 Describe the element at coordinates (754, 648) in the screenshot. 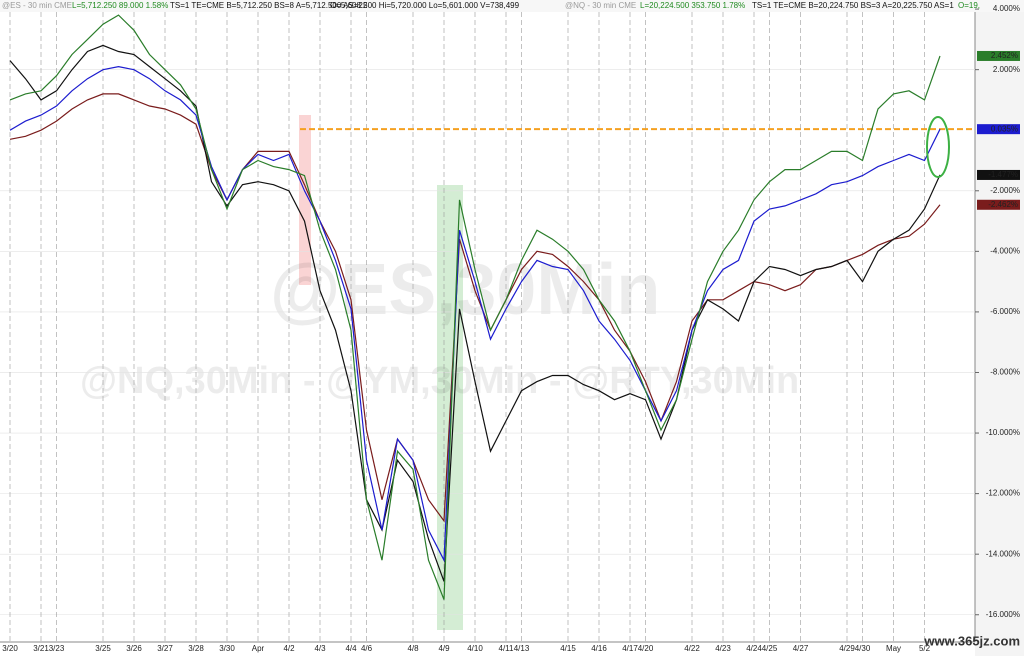

I see `x-tick-label: 4/24` at that location.